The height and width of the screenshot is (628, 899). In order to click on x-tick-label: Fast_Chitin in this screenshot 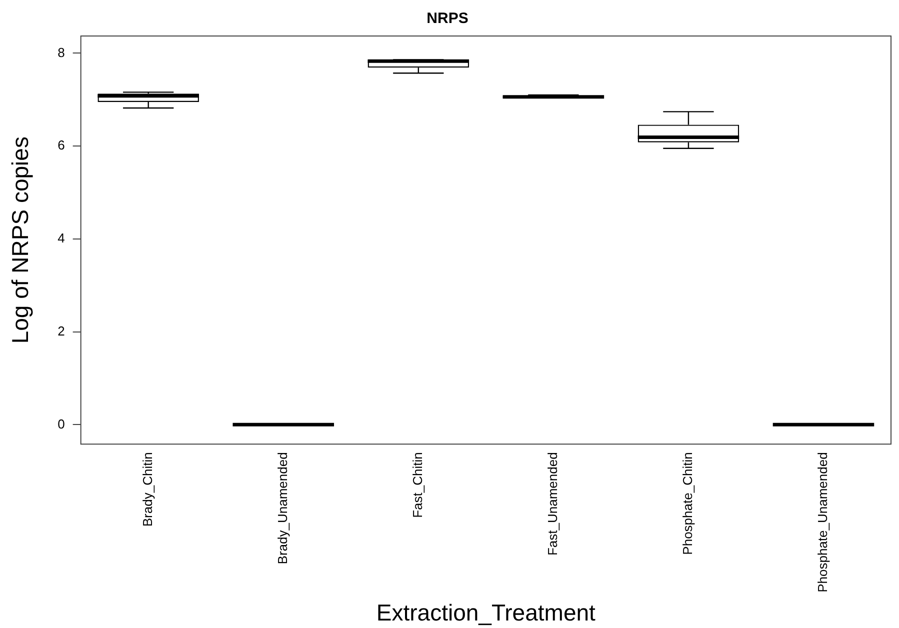, I will do `click(417, 485)`.